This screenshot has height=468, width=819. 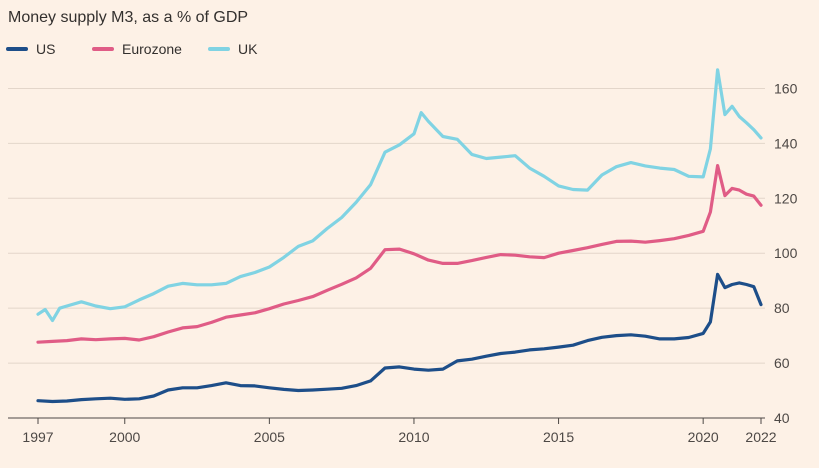 What do you see at coordinates (558, 437) in the screenshot?
I see `x-tick-label: 2015` at bounding box center [558, 437].